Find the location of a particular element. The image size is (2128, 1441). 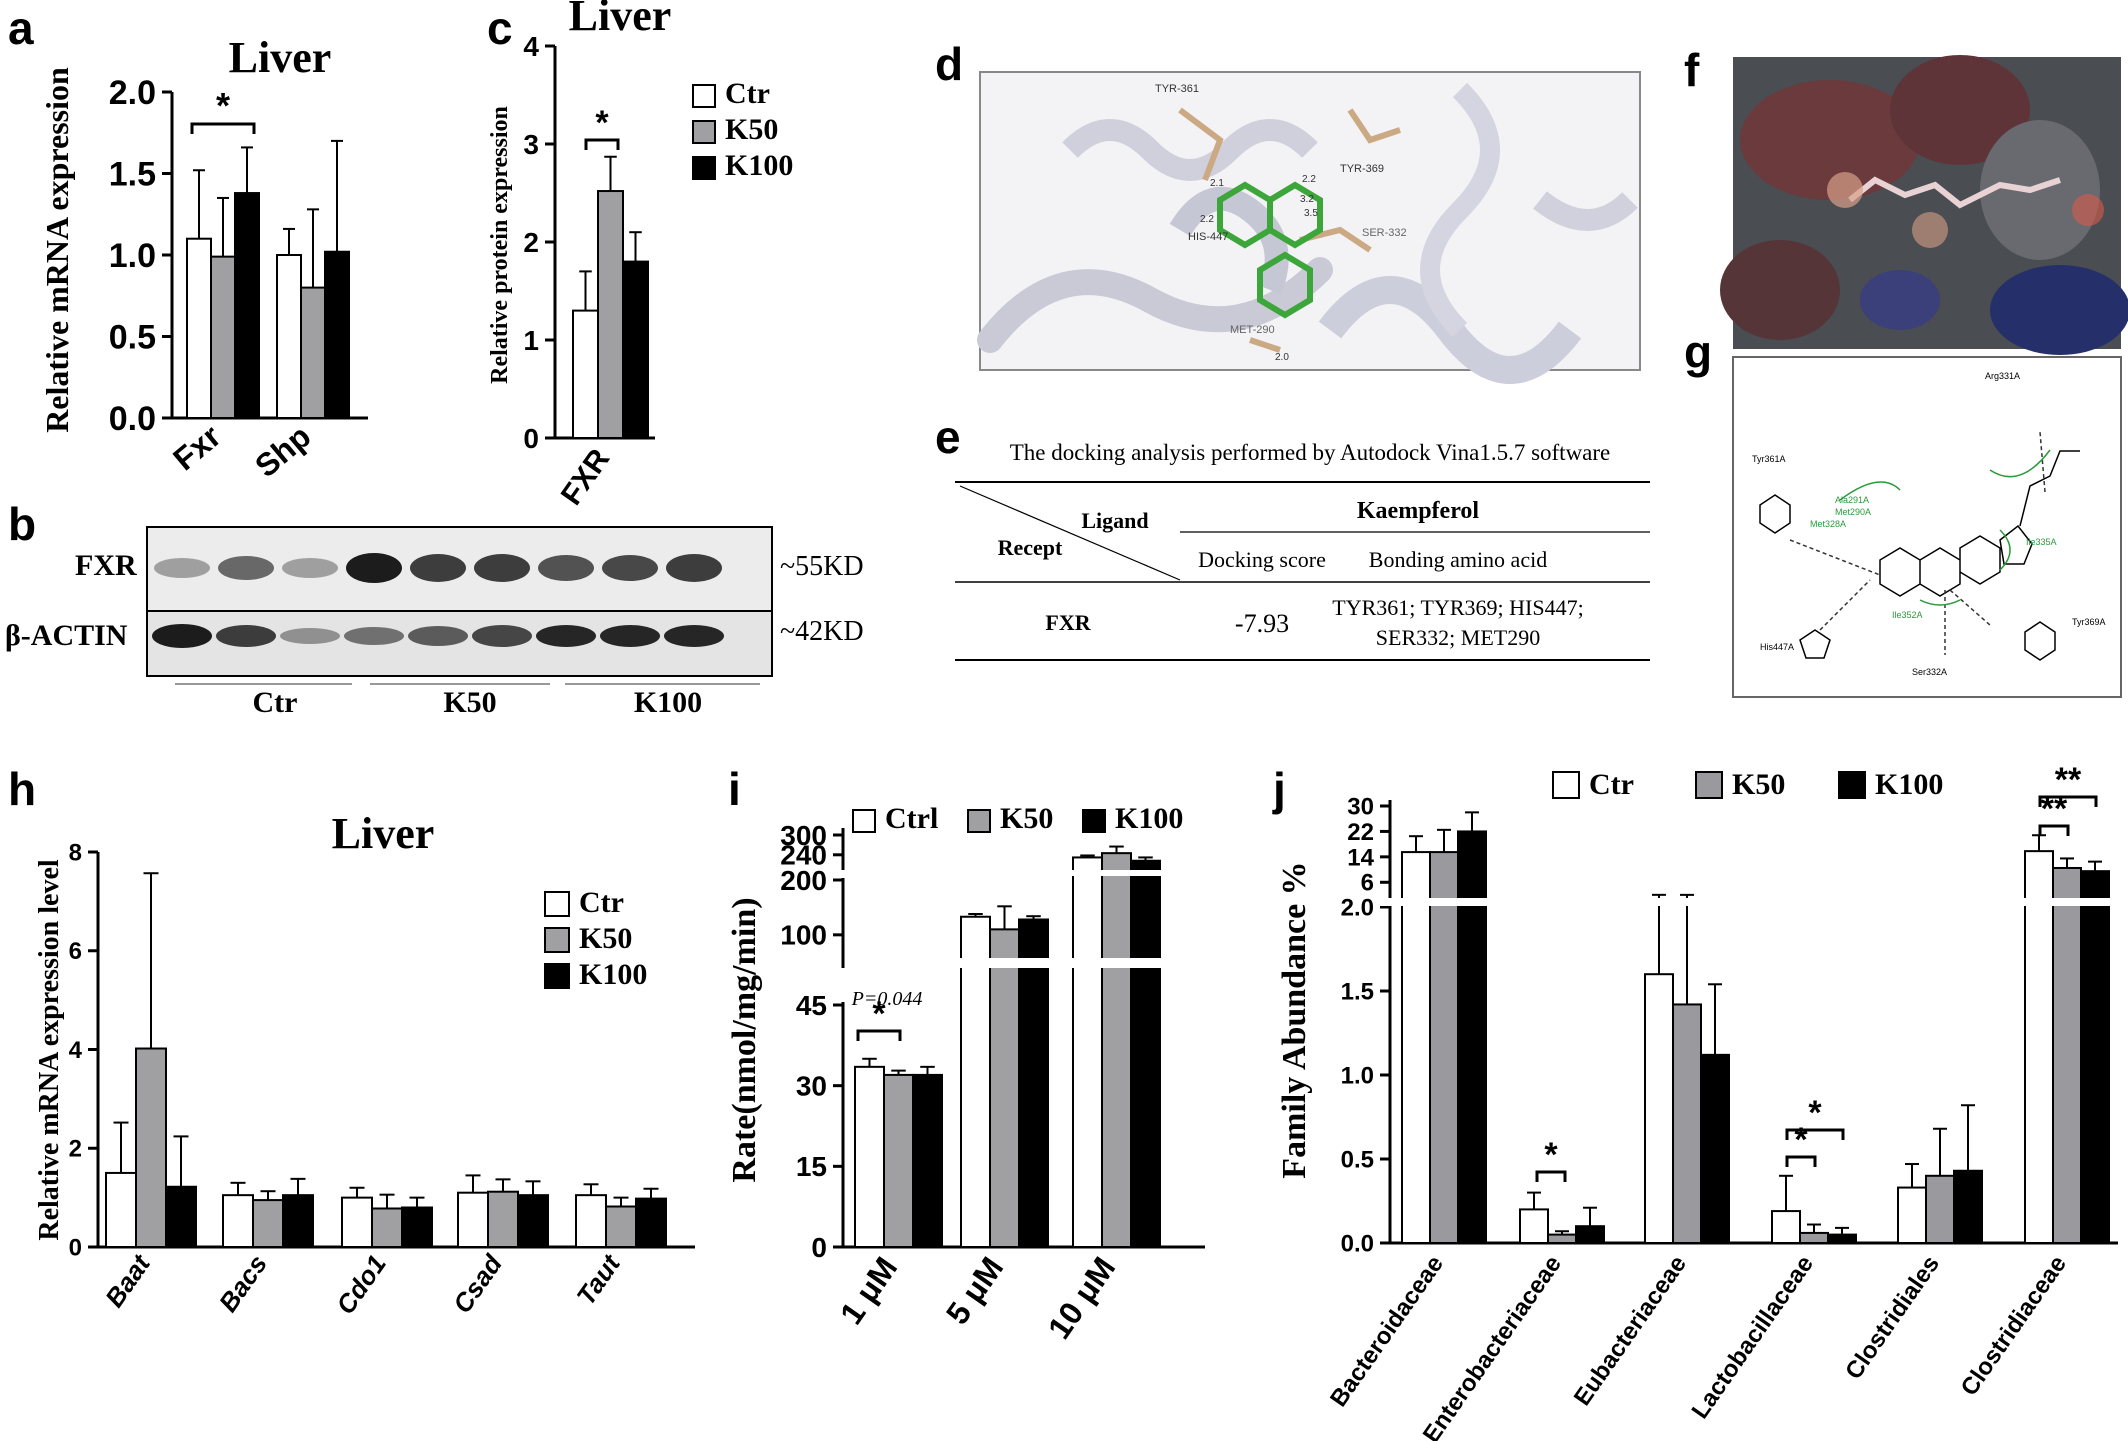

blot-bands is located at coordinates (438, 600).